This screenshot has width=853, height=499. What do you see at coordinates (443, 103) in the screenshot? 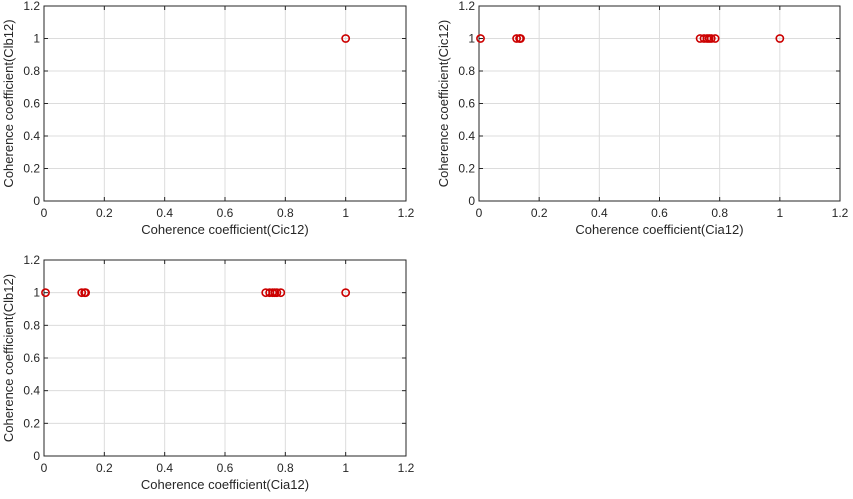
I see `y-axis-label: Coherence coefficient(Cic12)` at bounding box center [443, 103].